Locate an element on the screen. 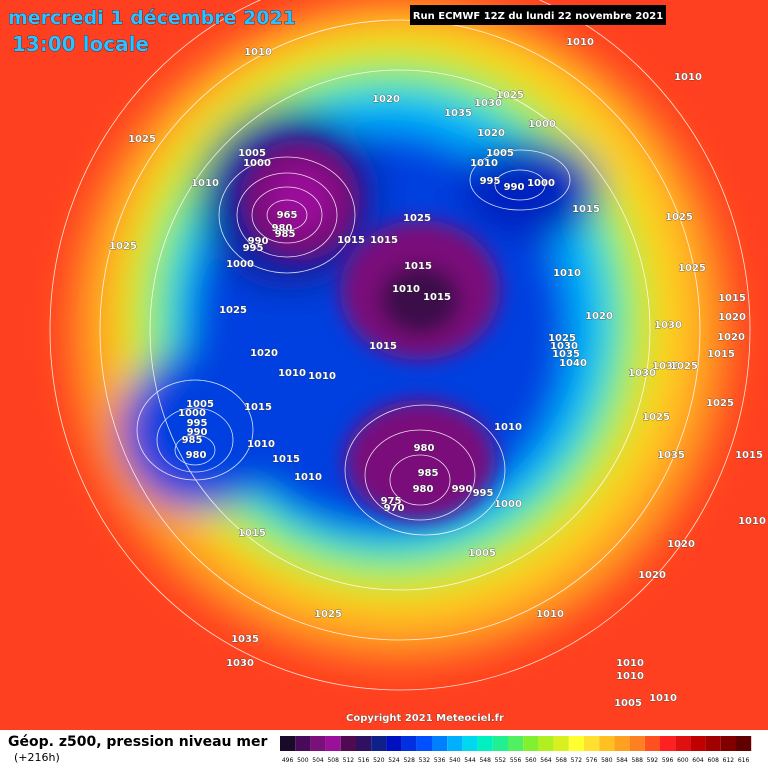 The height and width of the screenshot is (768, 768). run-box is located at coordinates (538, 15).